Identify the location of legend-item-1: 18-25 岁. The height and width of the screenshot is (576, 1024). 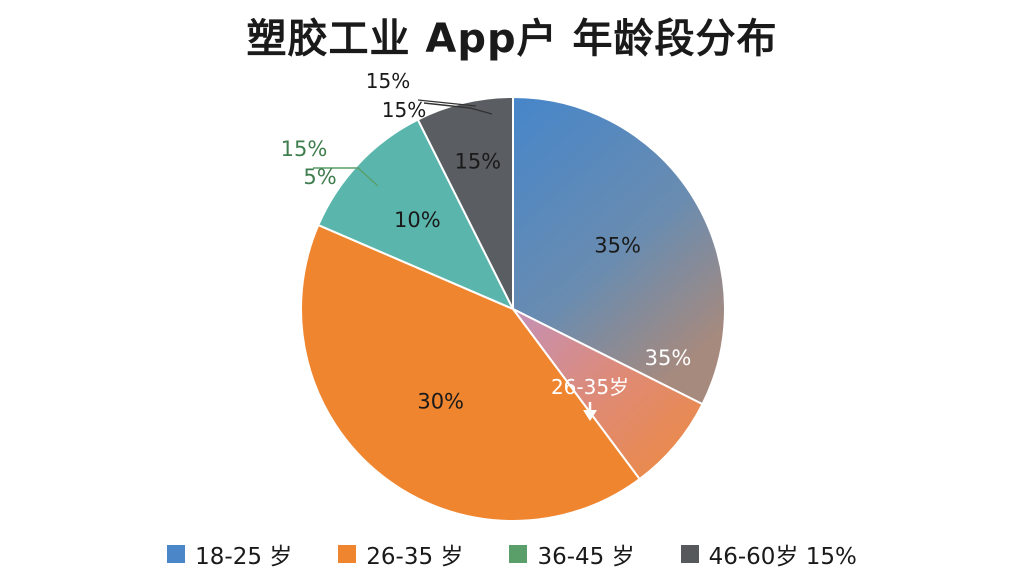
(229, 554).